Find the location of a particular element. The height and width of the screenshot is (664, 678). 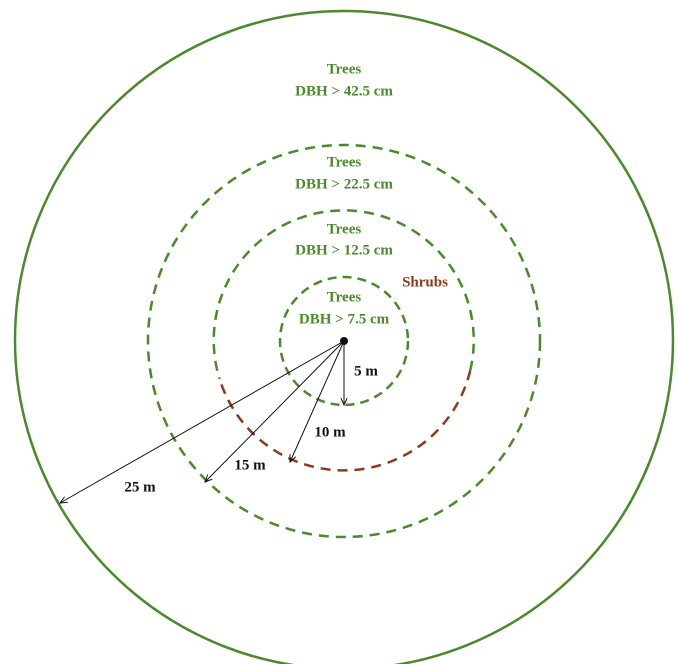

arrow-25m is located at coordinates (202, 421).